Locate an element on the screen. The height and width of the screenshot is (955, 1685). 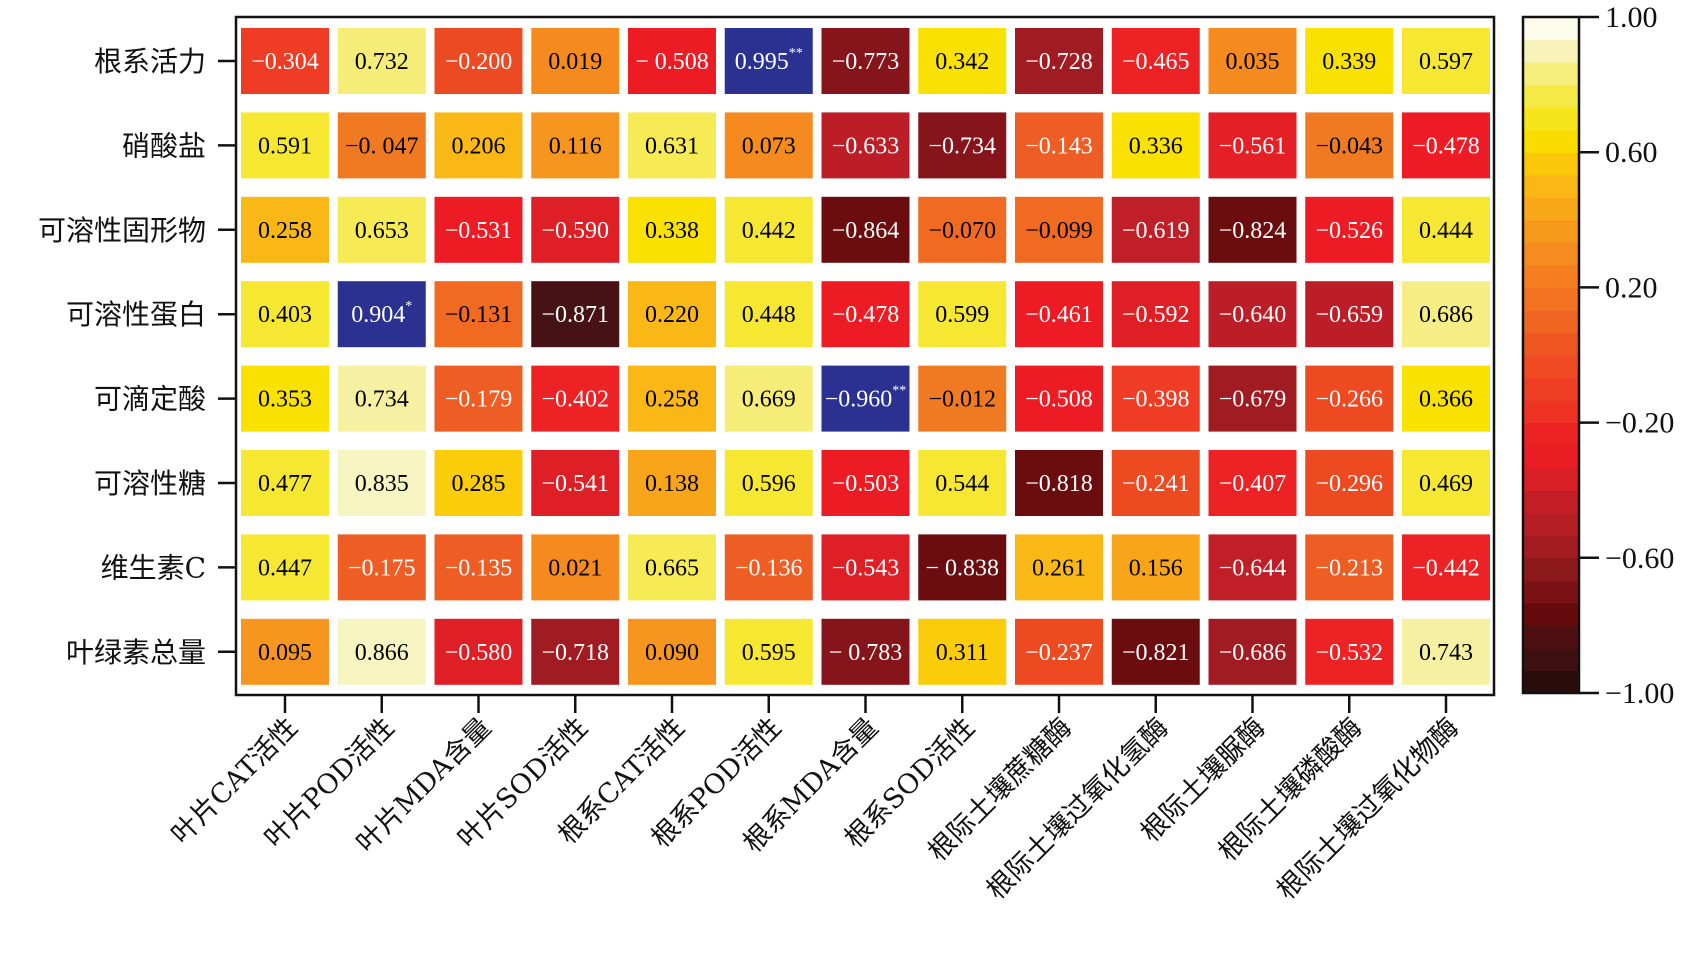
heatmap-cell: −0.531 is located at coordinates (478, 229).